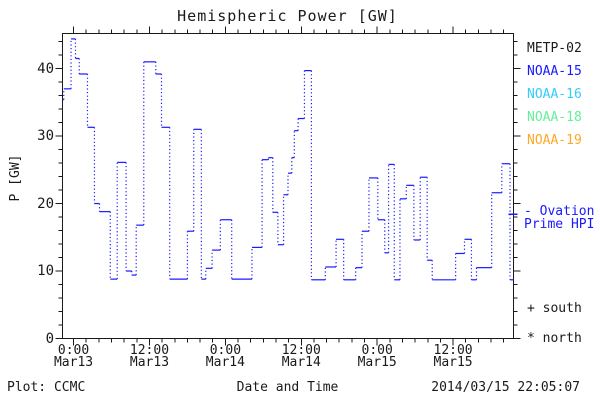 The image size is (600, 400). What do you see at coordinates (45, 68) in the screenshot?
I see `y-tick-label: 40` at bounding box center [45, 68].